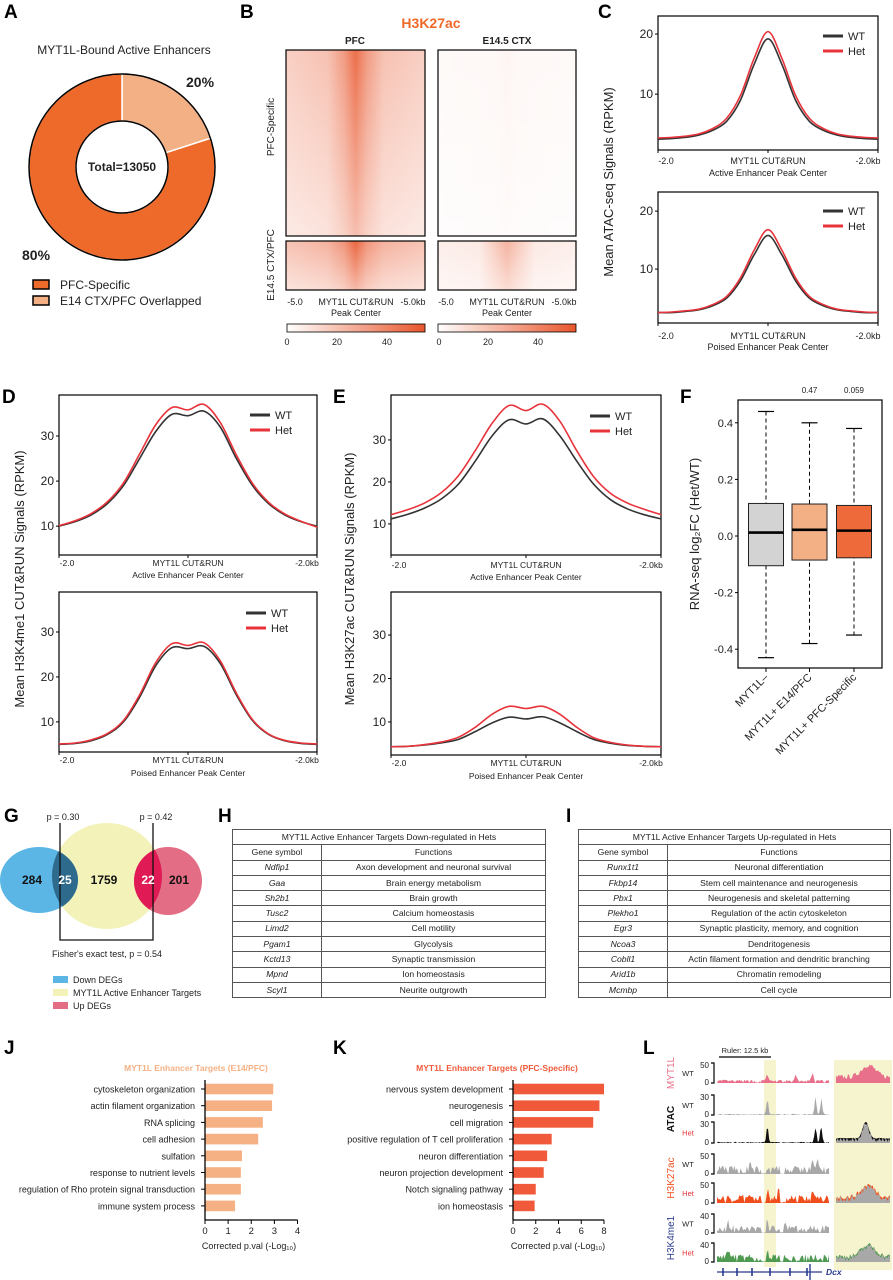 This screenshot has height=1280, width=893. What do you see at coordinates (623, 867) in the screenshot?
I see `gene-symbol-cell: Runx1t1` at bounding box center [623, 867].